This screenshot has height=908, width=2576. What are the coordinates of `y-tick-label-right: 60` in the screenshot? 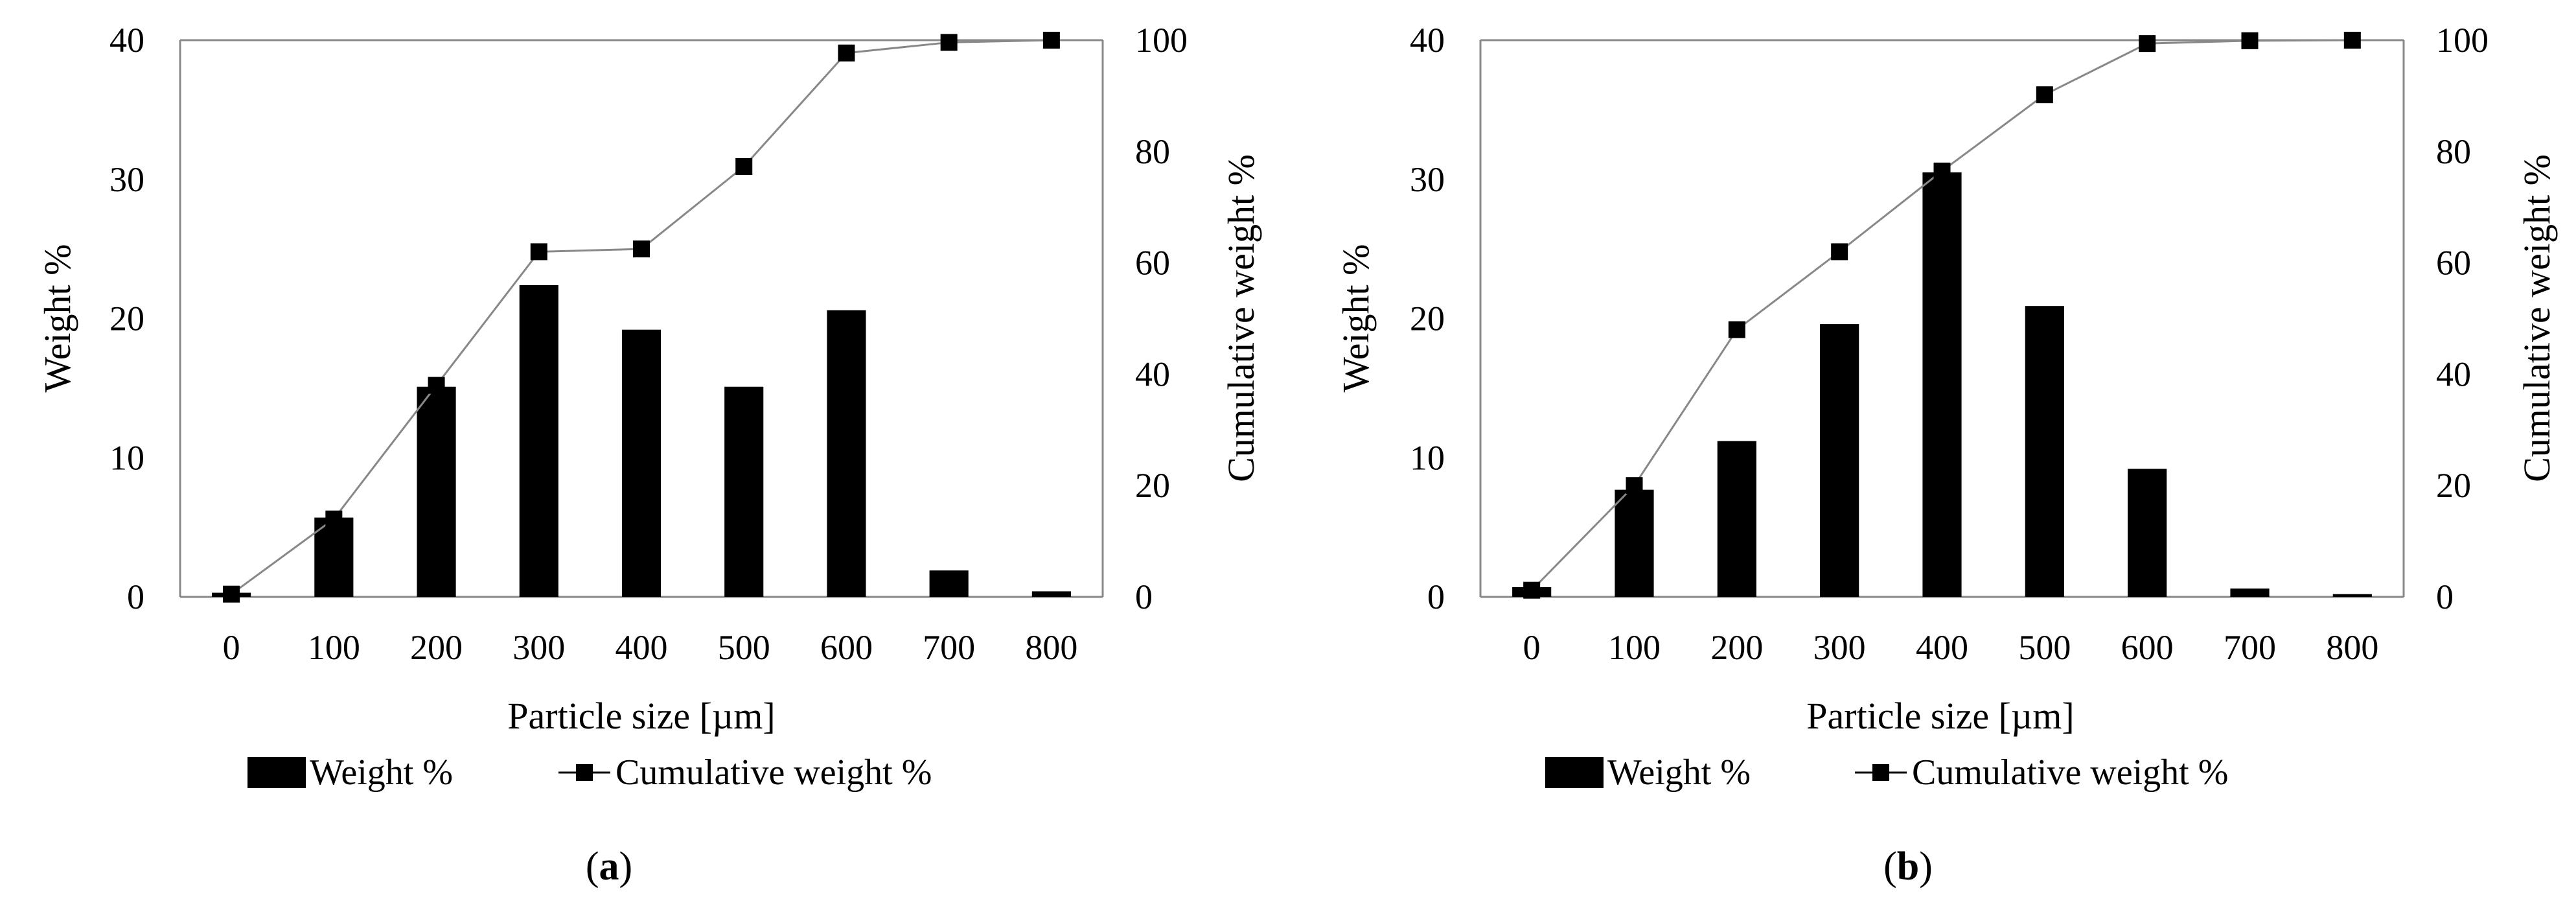 It's located at (2453, 263).